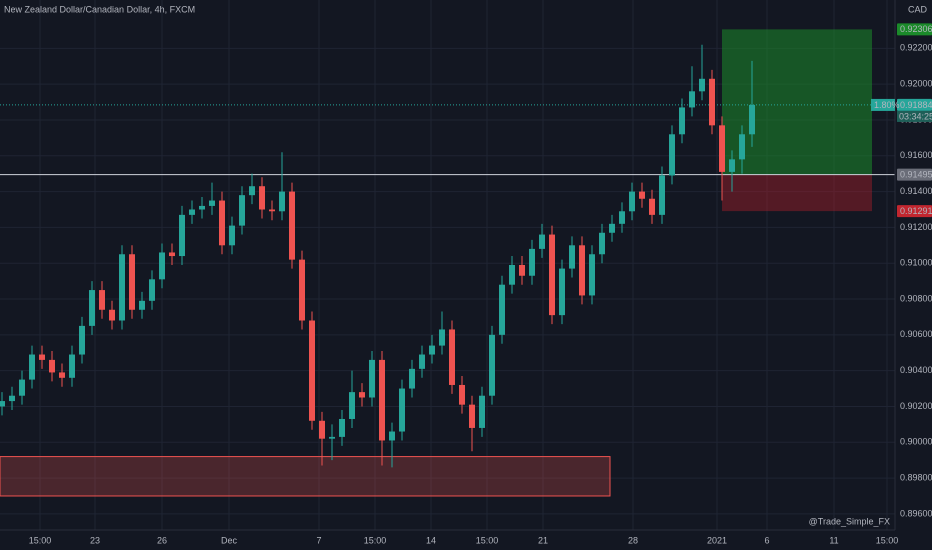 The width and height of the screenshot is (932, 550). What do you see at coordinates (229, 540) in the screenshot?
I see `x-tick-label: Dec` at bounding box center [229, 540].